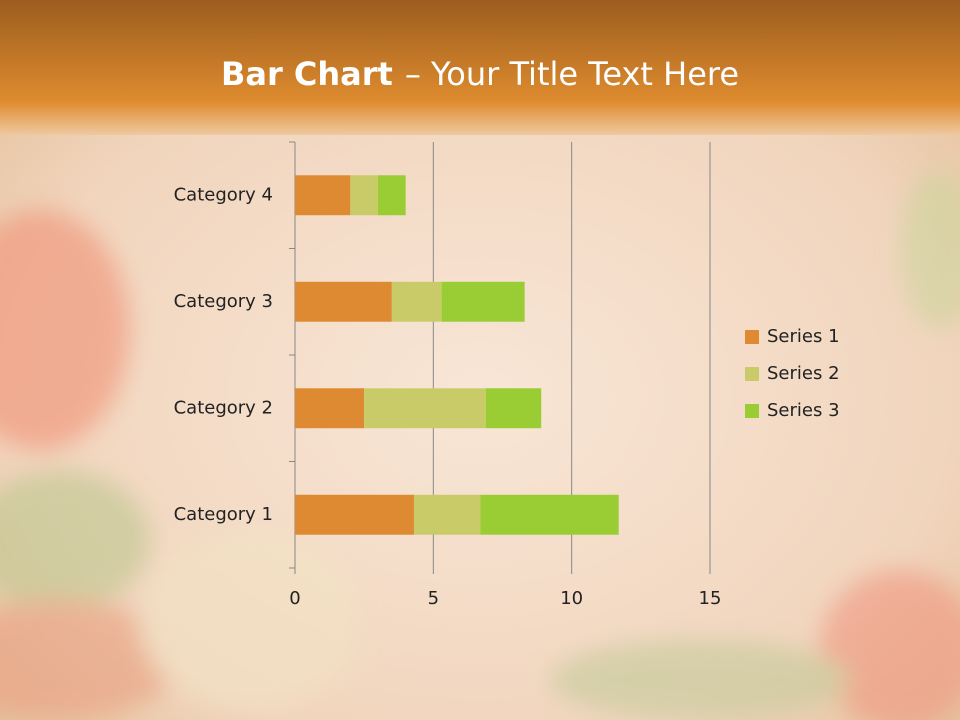 The height and width of the screenshot is (720, 960). Describe the element at coordinates (307, 74) in the screenshot. I see `title-lead: Bar Chart` at that location.